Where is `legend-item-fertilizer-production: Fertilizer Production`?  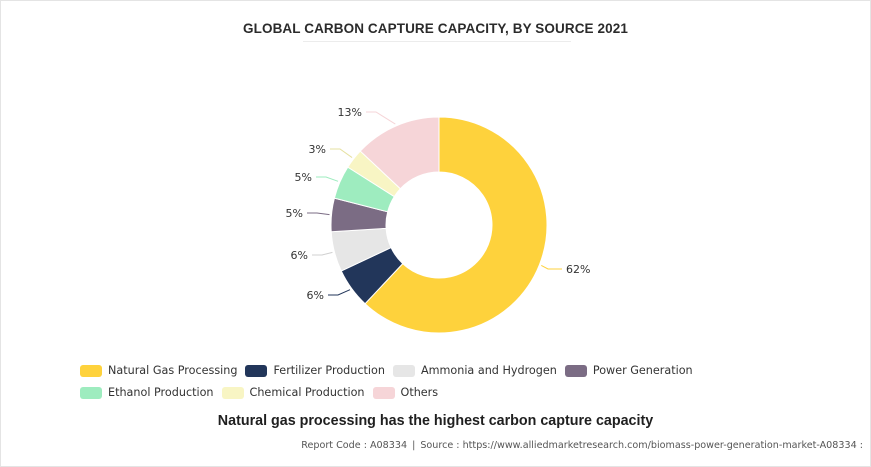
legend-item-fertilizer-production: Fertilizer Production is located at coordinates (315, 370).